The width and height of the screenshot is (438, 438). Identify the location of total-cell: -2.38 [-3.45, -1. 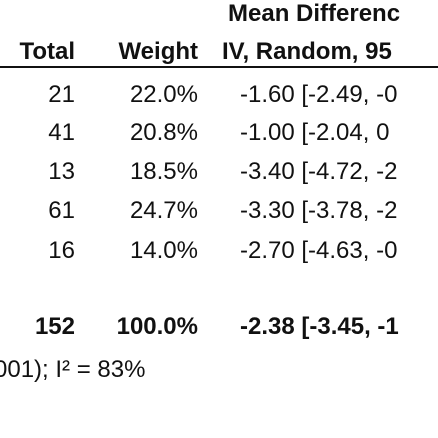
(319, 326).